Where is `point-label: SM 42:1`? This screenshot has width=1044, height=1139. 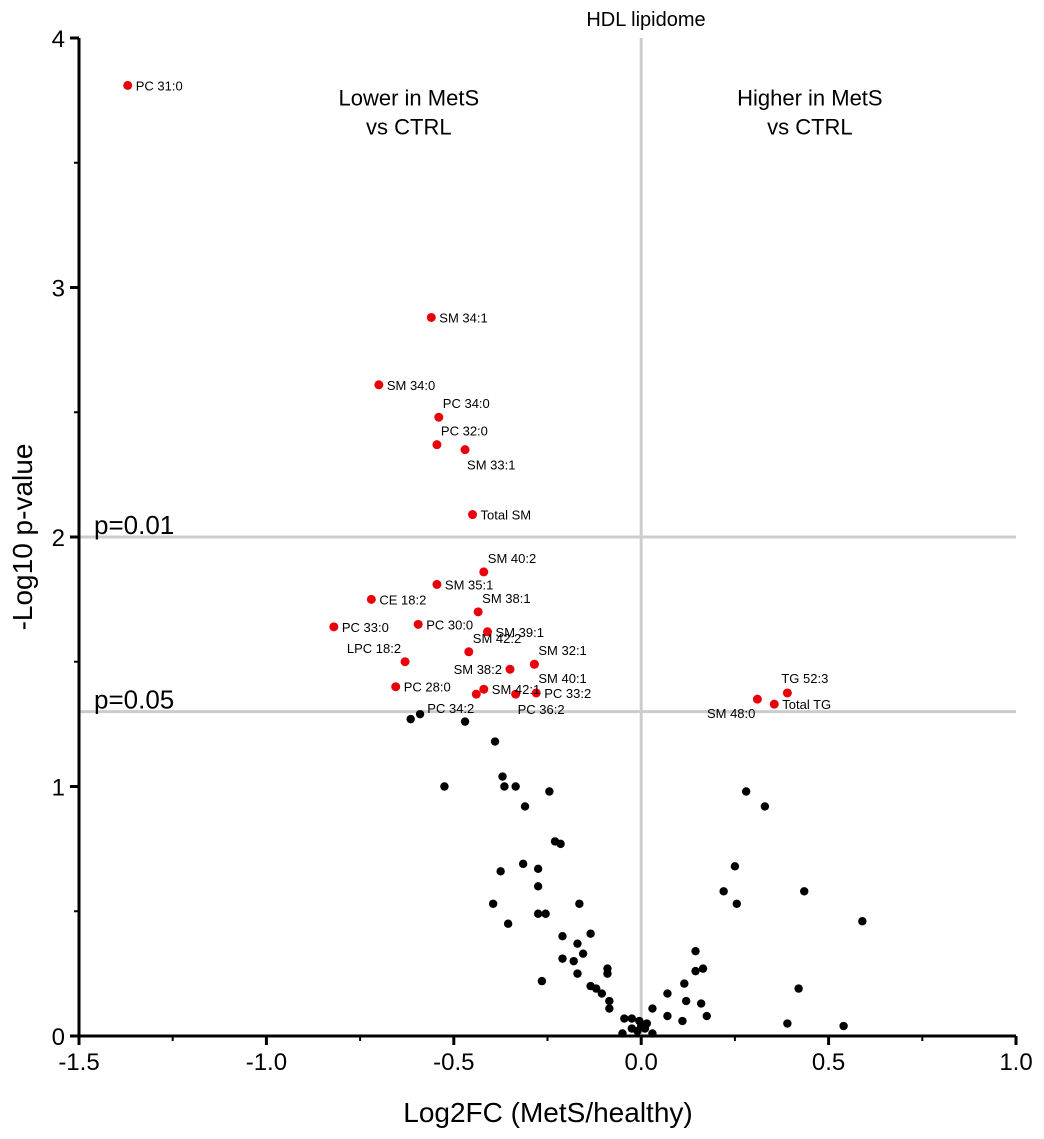 point-label: SM 42:1 is located at coordinates (516, 689).